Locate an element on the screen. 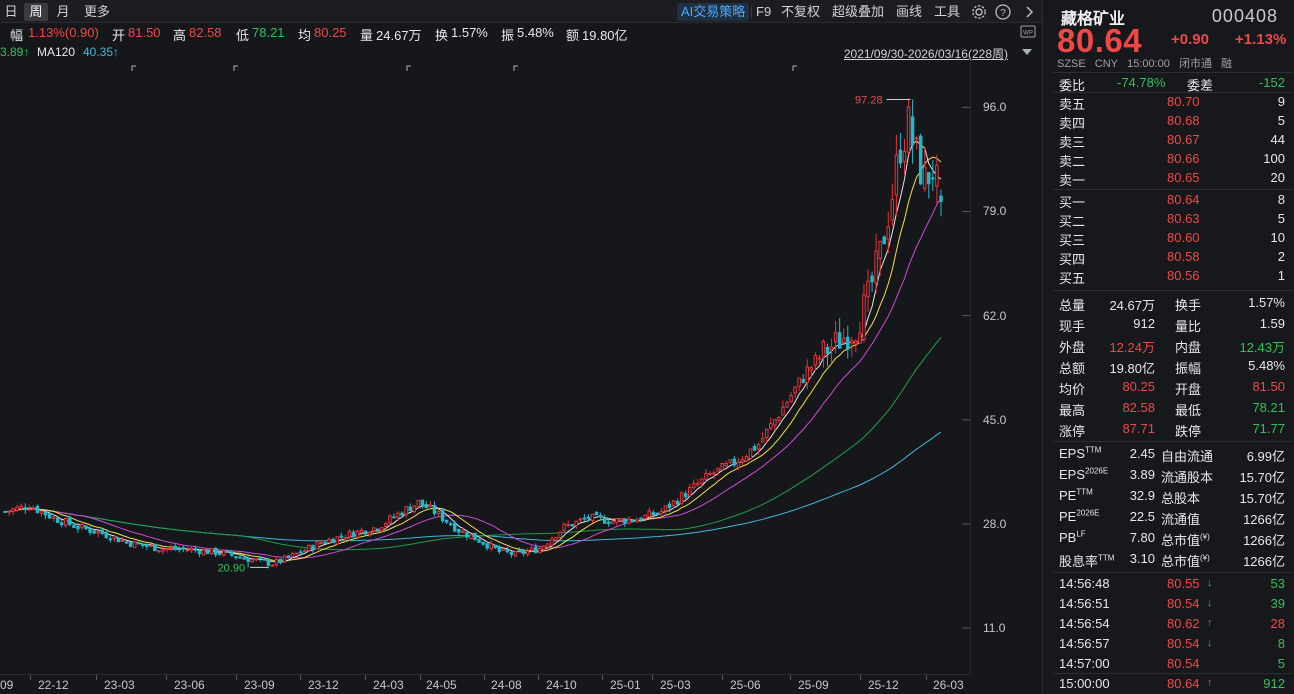  stat-value: 1.59 is located at coordinates (1272, 323).